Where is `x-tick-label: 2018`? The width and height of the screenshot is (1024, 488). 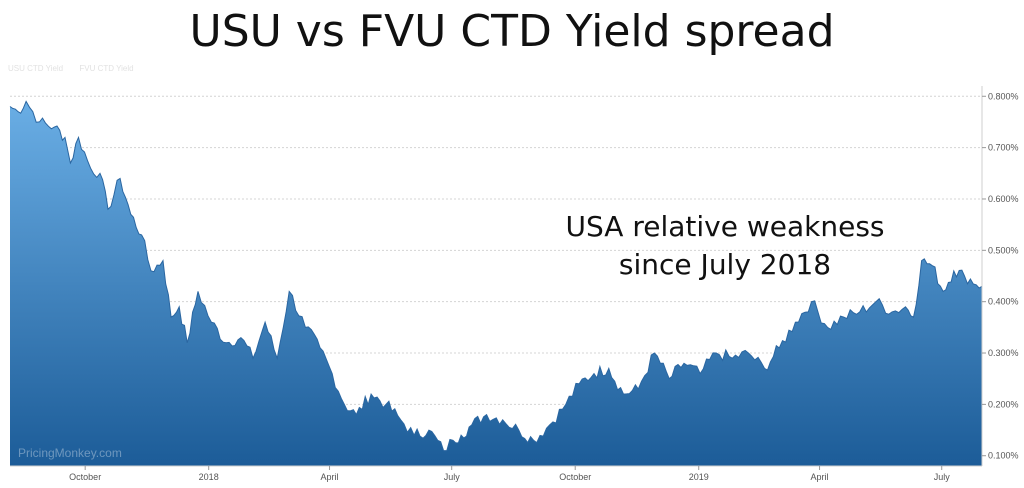 x-tick-label: 2018 is located at coordinates (209, 477).